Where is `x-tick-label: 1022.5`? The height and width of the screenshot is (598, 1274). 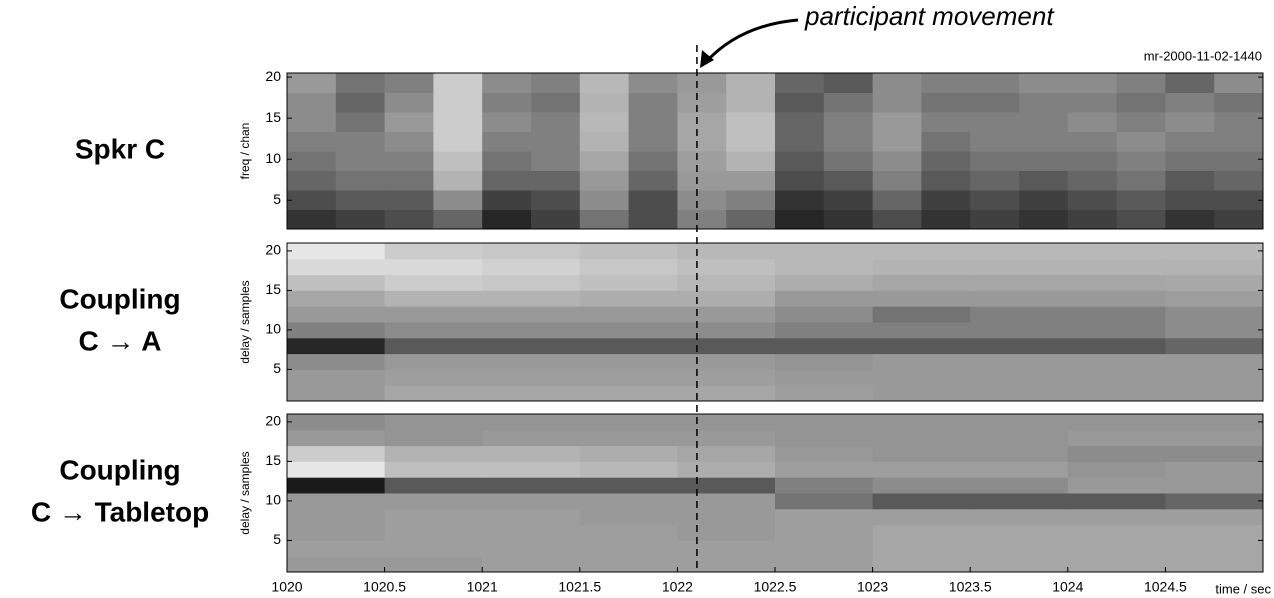
x-tick-label: 1022.5 is located at coordinates (775, 587).